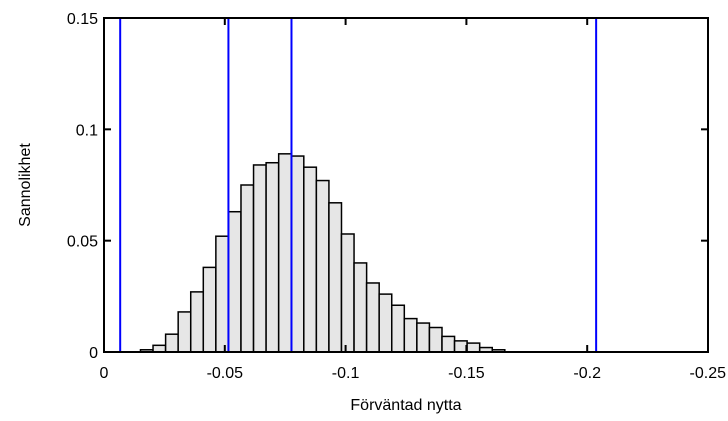  I want to click on y-tick-label: 0.05, so click(82, 242).